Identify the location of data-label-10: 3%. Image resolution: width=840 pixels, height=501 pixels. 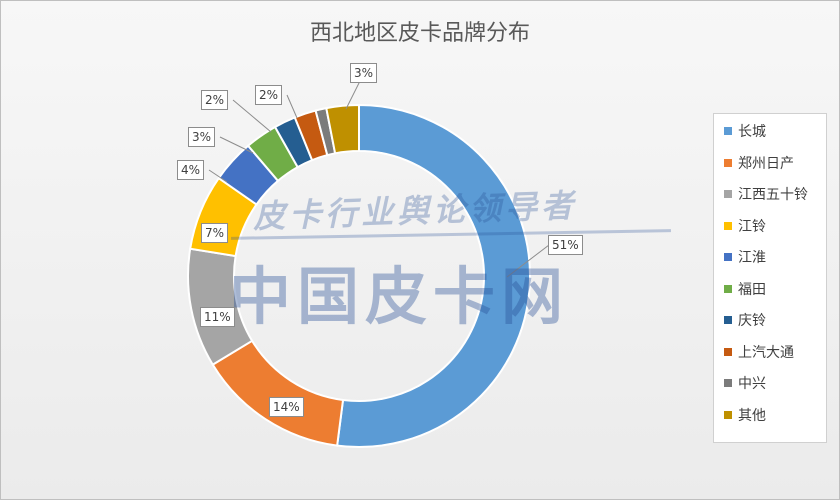
(364, 73).